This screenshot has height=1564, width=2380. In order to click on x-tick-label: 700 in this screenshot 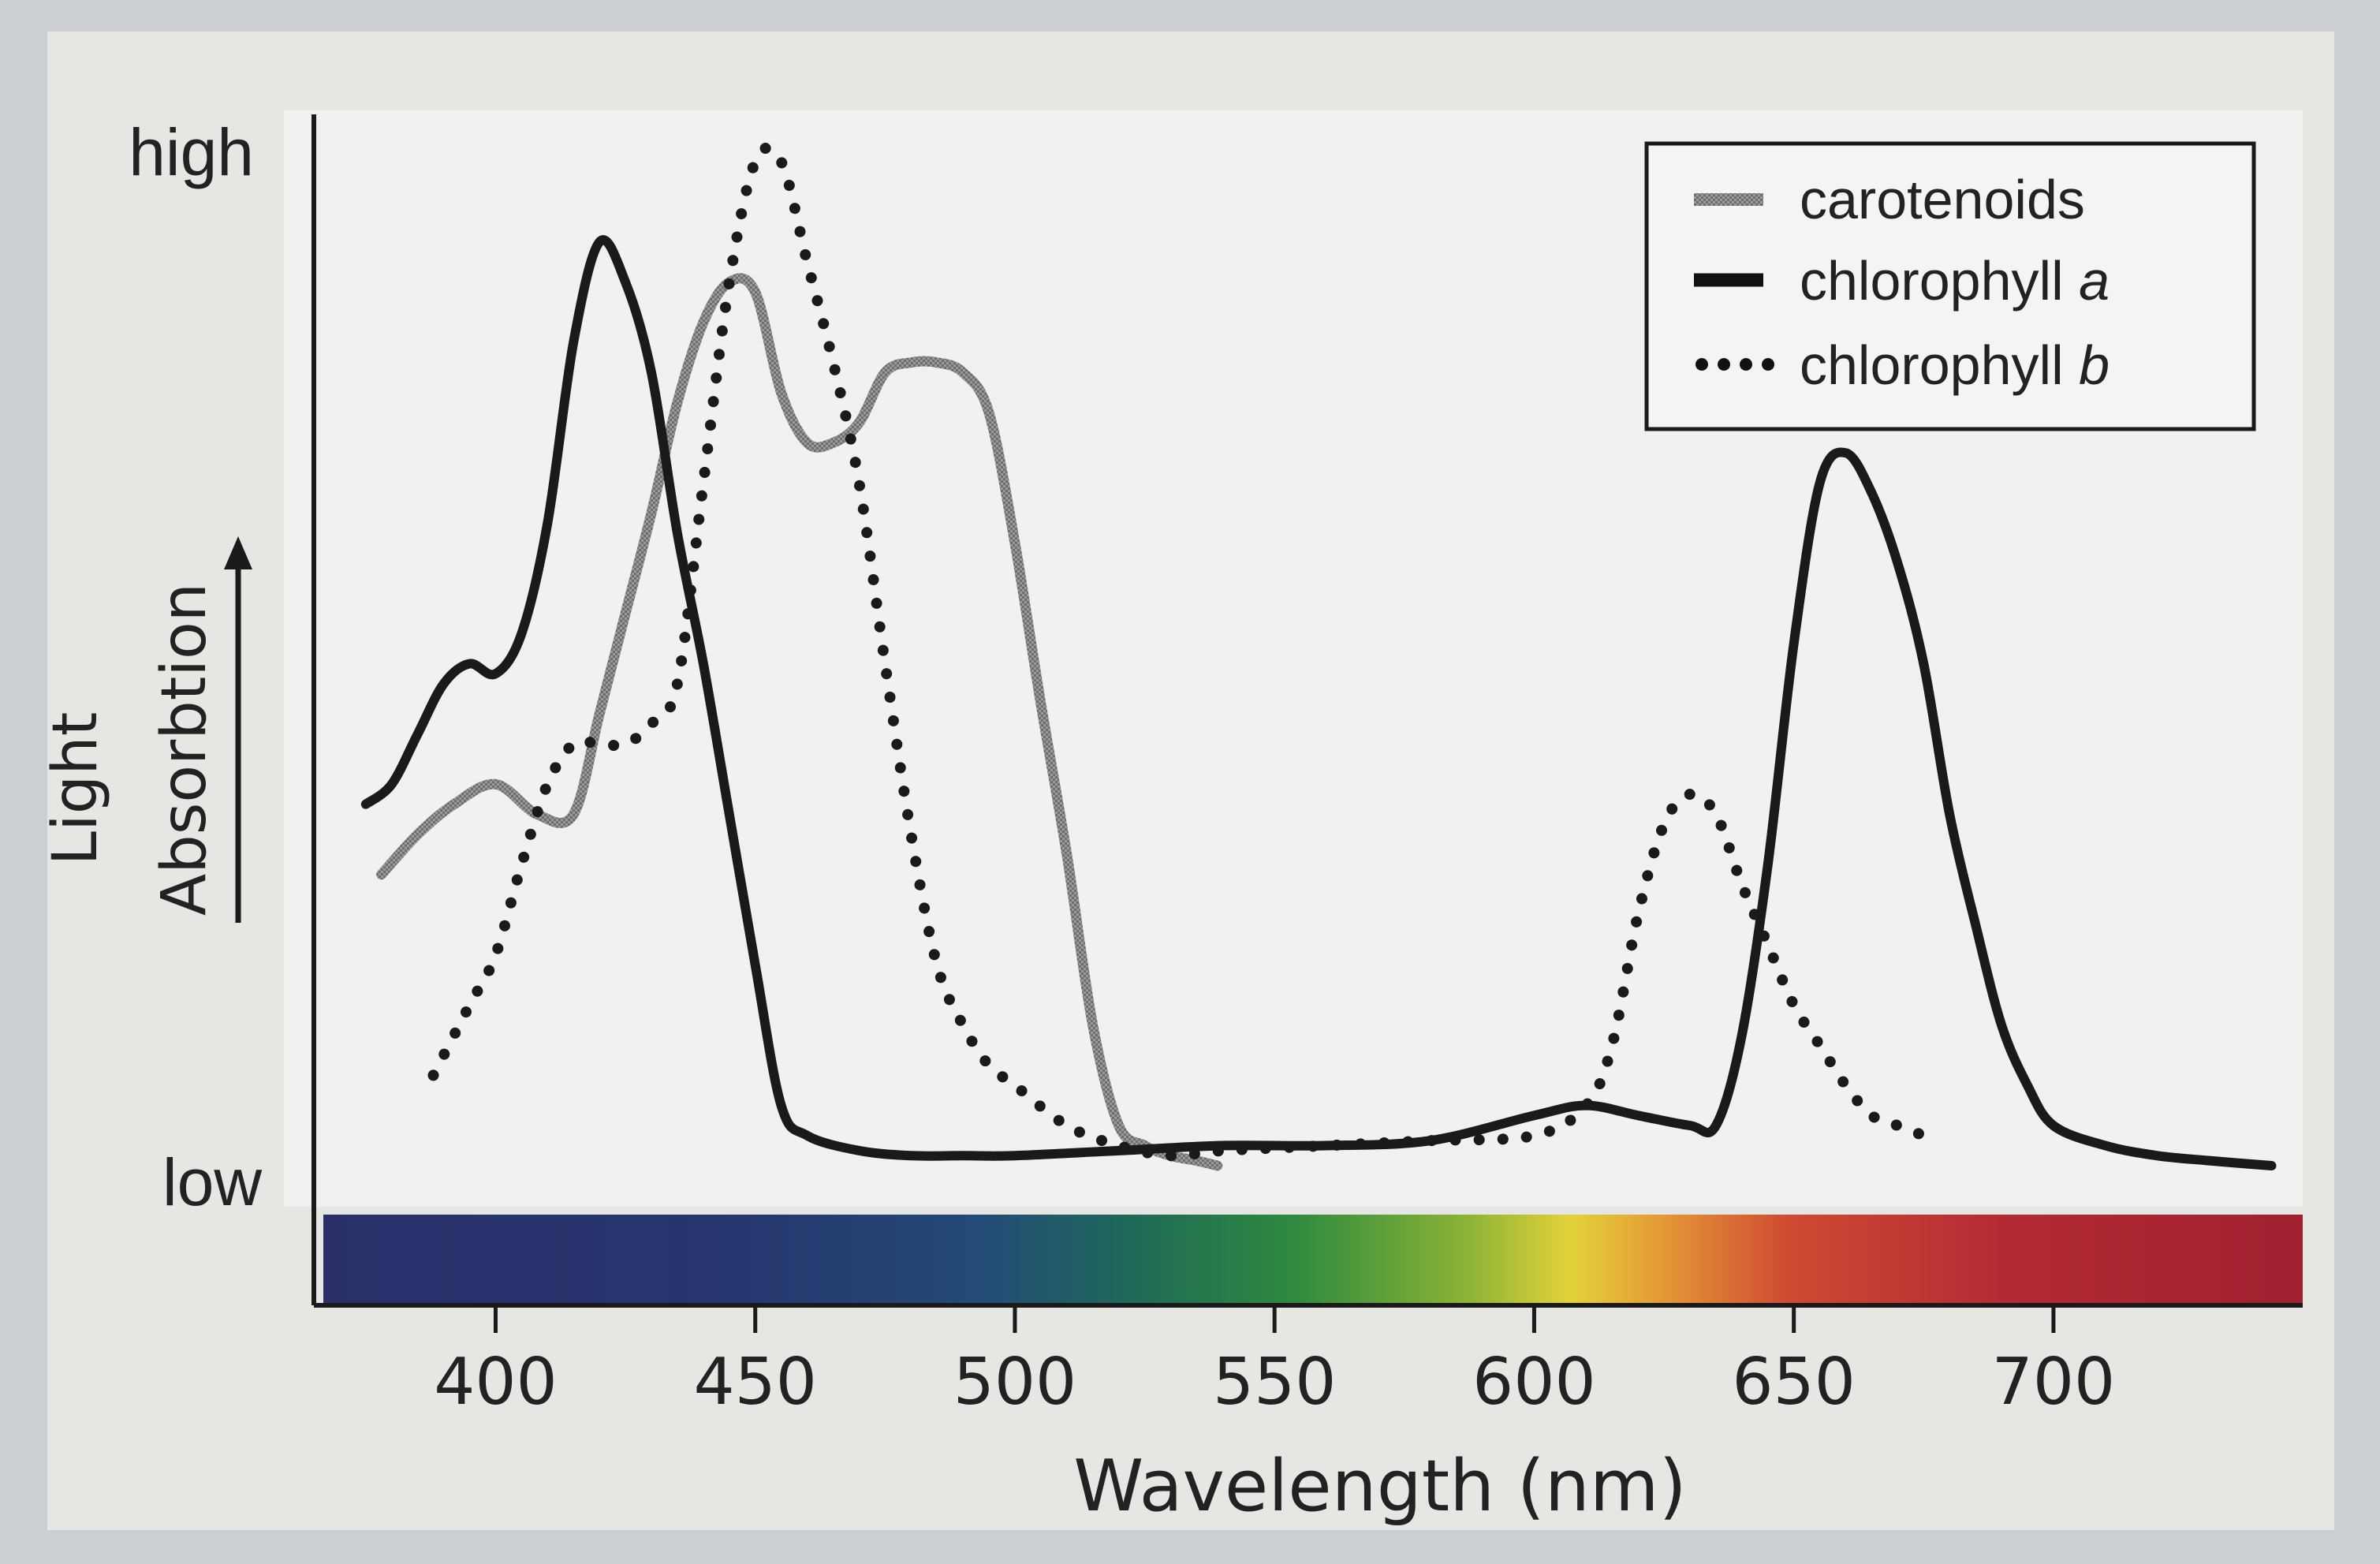, I will do `click(2054, 1382)`.